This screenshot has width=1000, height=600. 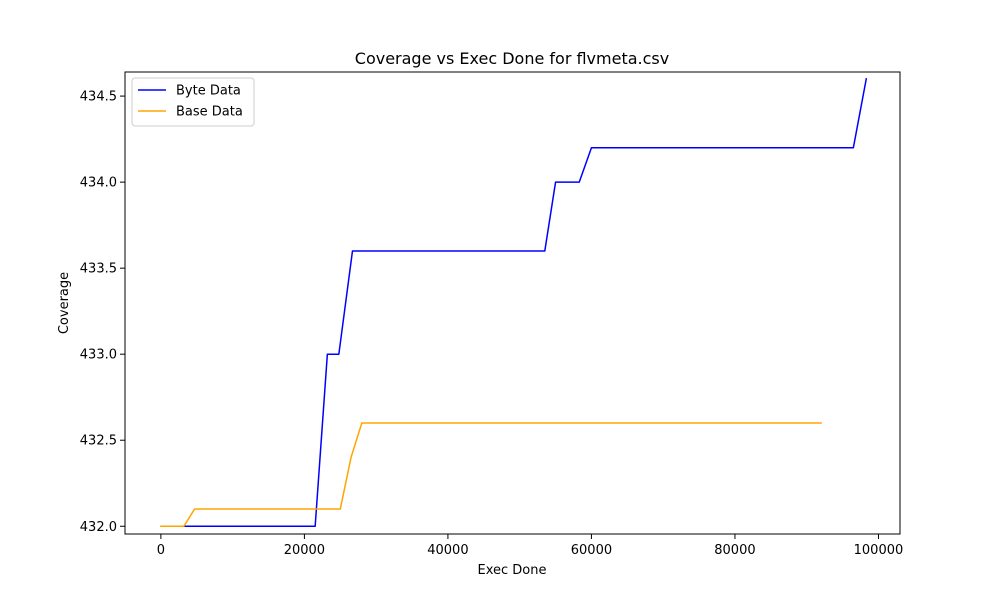 I want to click on y-tick-label: 433.5, so click(x=98, y=269).